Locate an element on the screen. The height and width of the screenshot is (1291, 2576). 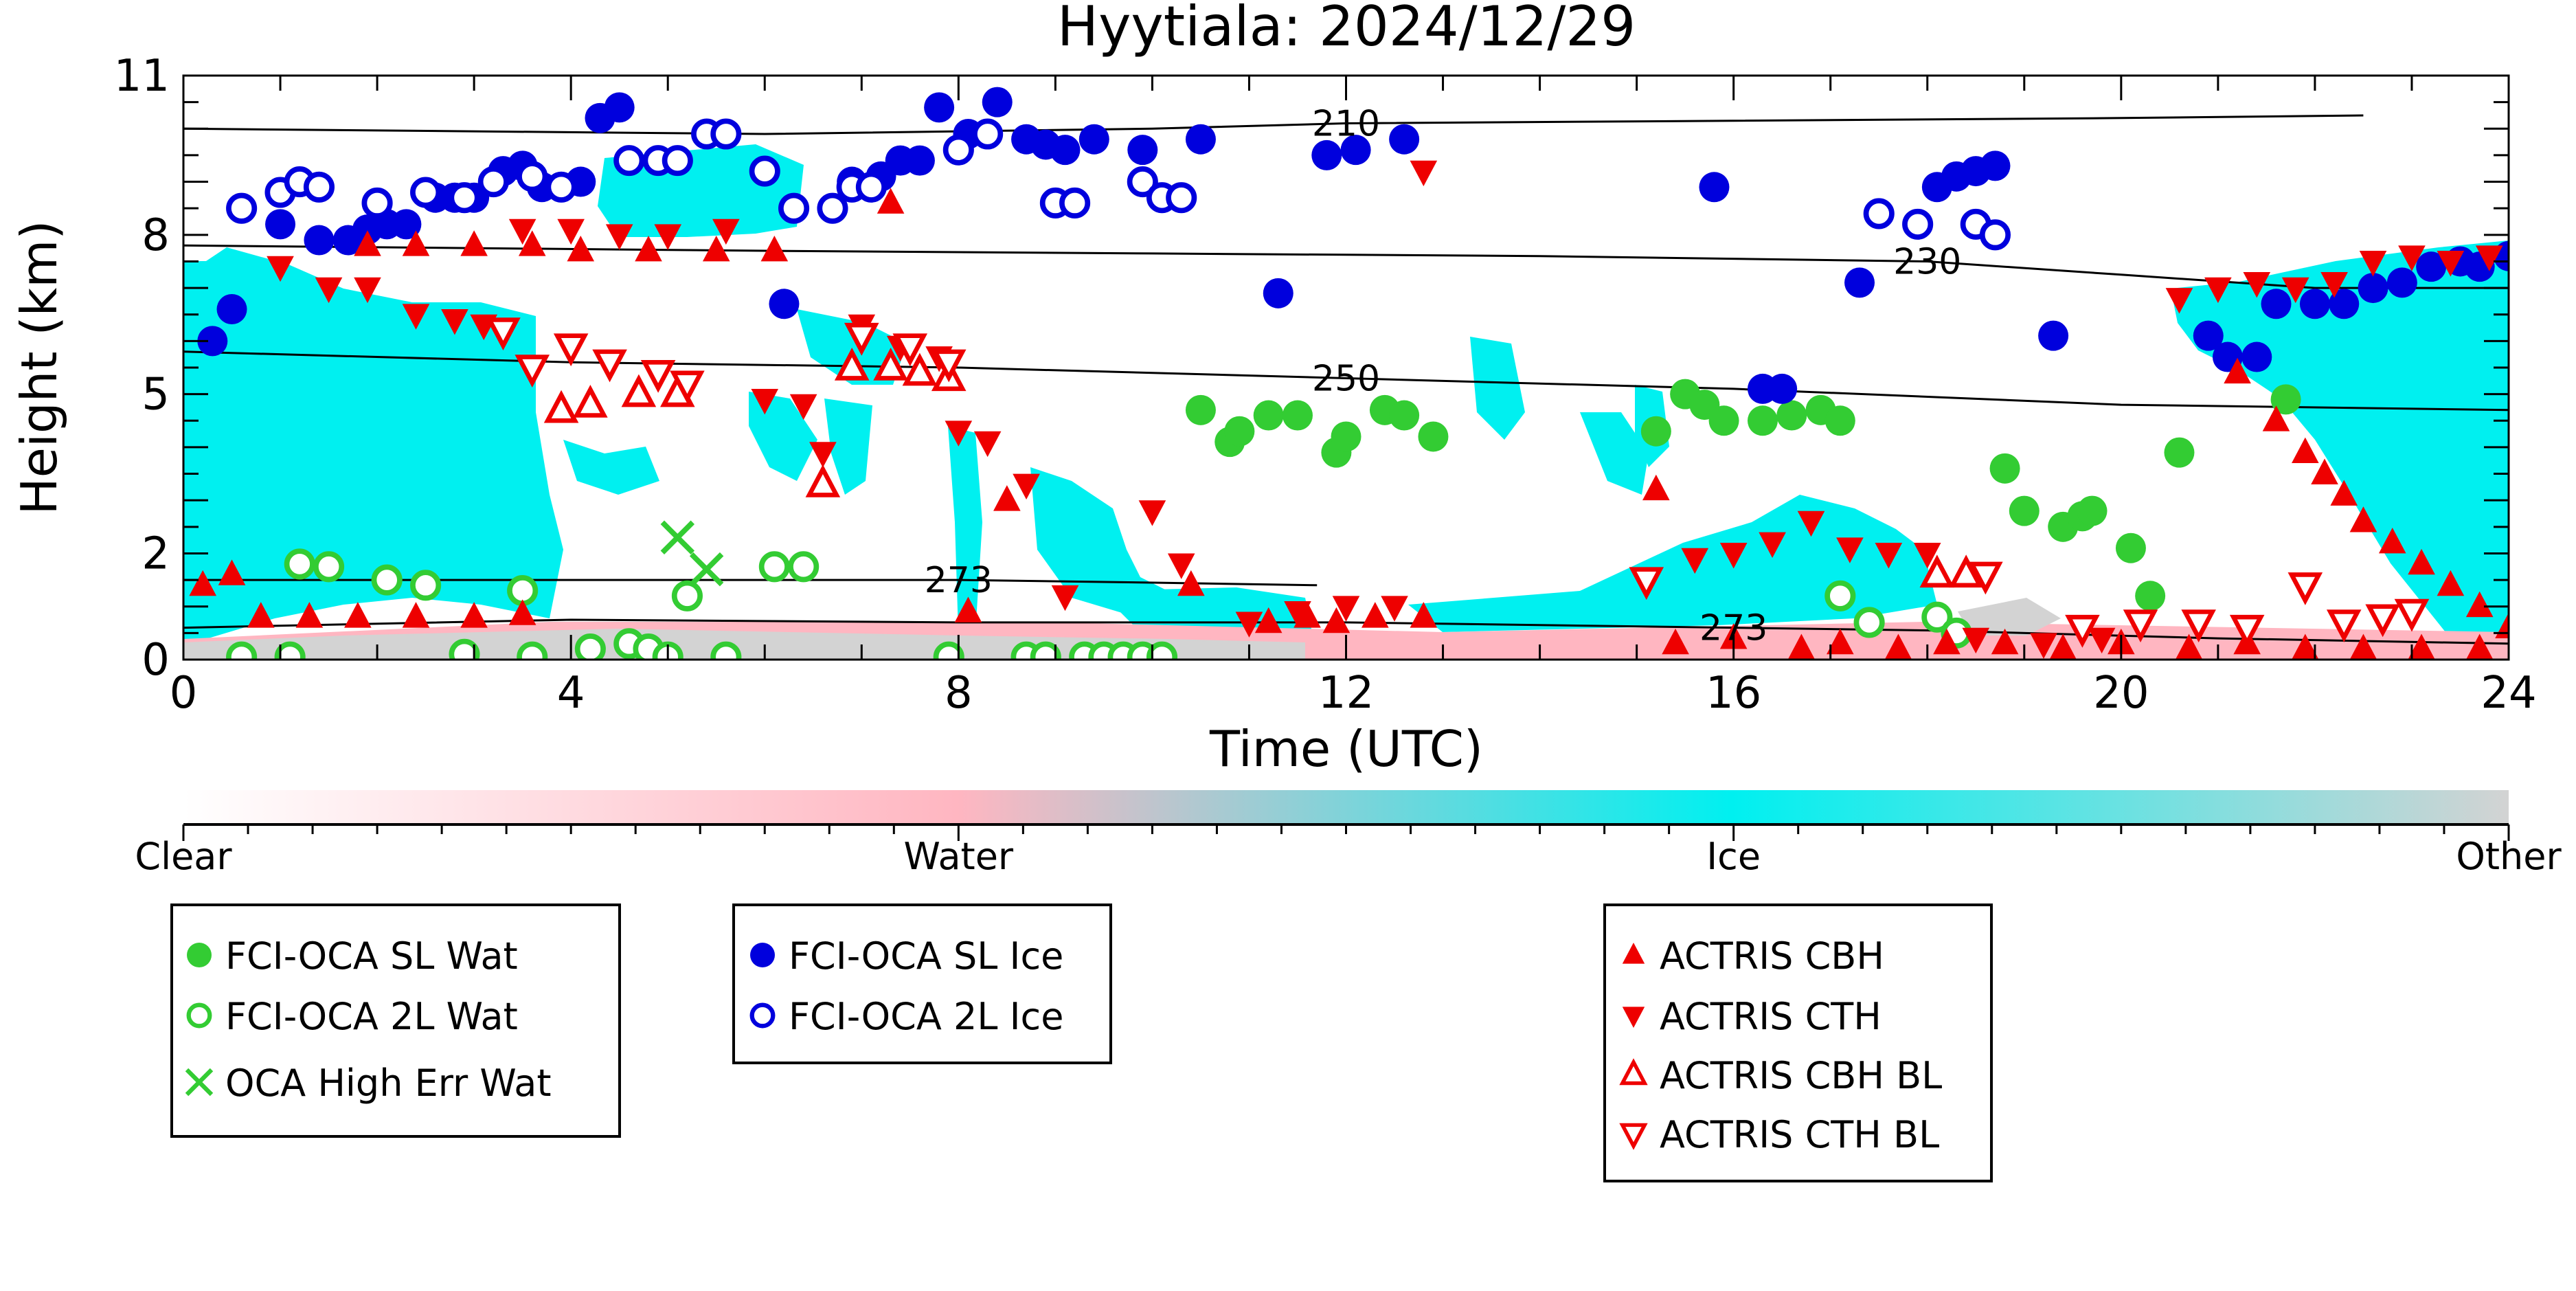
legend-label: ACTRIS CBH is located at coordinates (1772, 956).